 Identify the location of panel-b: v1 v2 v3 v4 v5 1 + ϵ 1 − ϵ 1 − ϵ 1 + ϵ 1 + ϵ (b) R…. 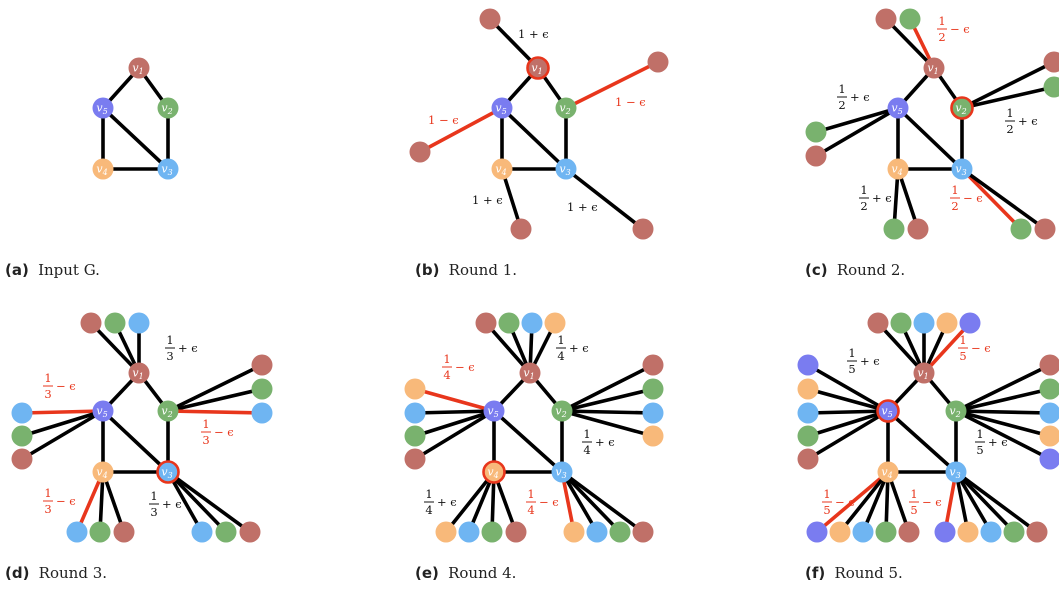
(539, 143).